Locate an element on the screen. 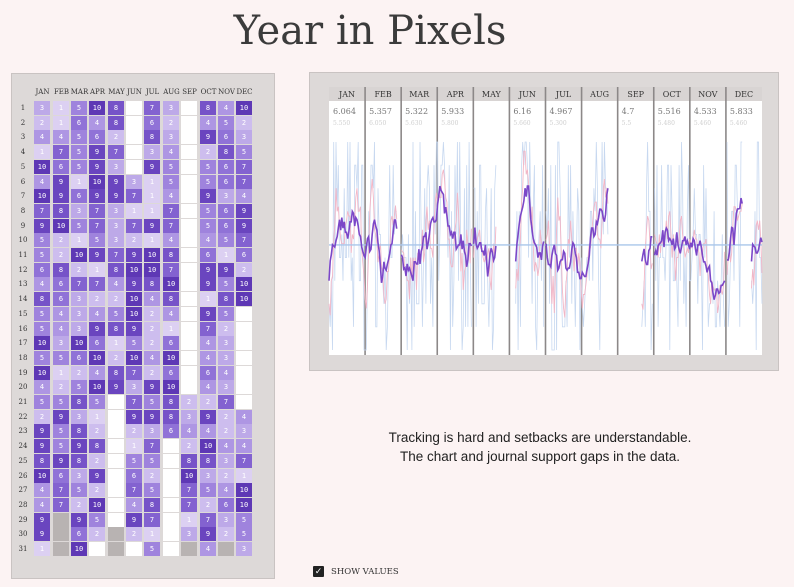  show-values-toggle: ✓ SHOW VALUES is located at coordinates (356, 571).